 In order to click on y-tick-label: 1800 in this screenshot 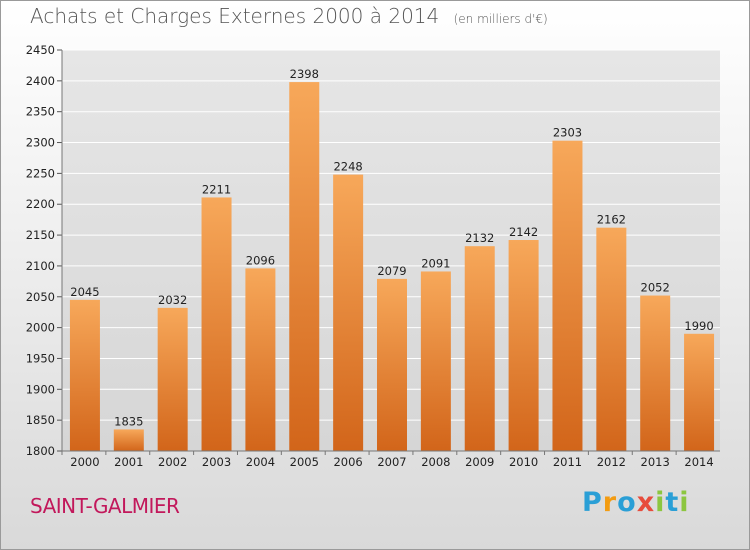, I will do `click(40, 451)`.